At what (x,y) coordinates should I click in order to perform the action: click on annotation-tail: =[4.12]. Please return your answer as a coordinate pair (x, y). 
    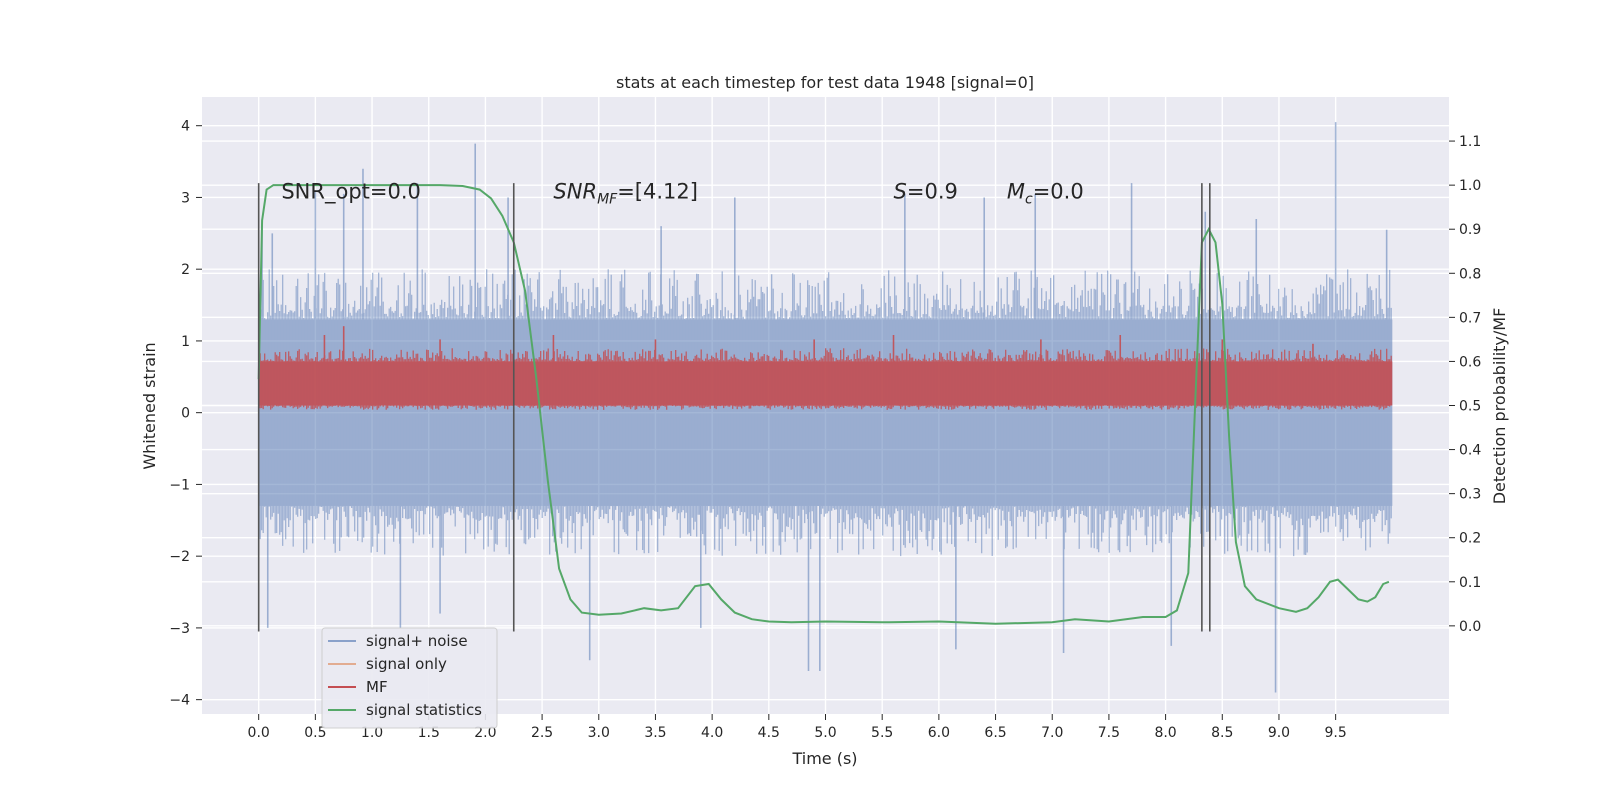
    Looking at the image, I should click on (657, 191).